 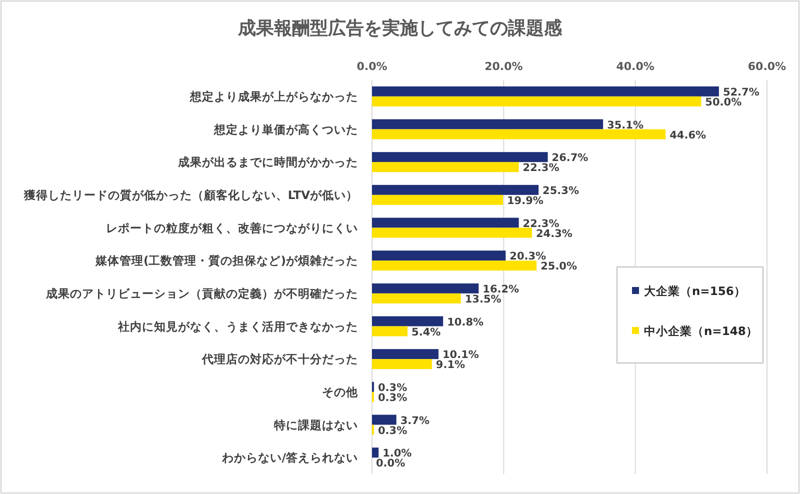 I want to click on data-label: 20.3%, so click(x=528, y=256).